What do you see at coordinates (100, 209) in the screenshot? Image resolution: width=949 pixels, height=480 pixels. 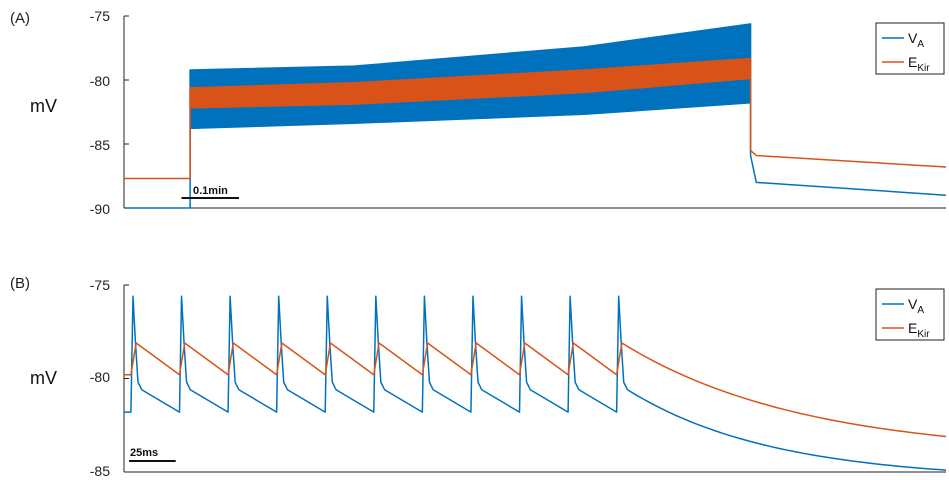 I see `panel-a-y-tick-label: -90` at bounding box center [100, 209].